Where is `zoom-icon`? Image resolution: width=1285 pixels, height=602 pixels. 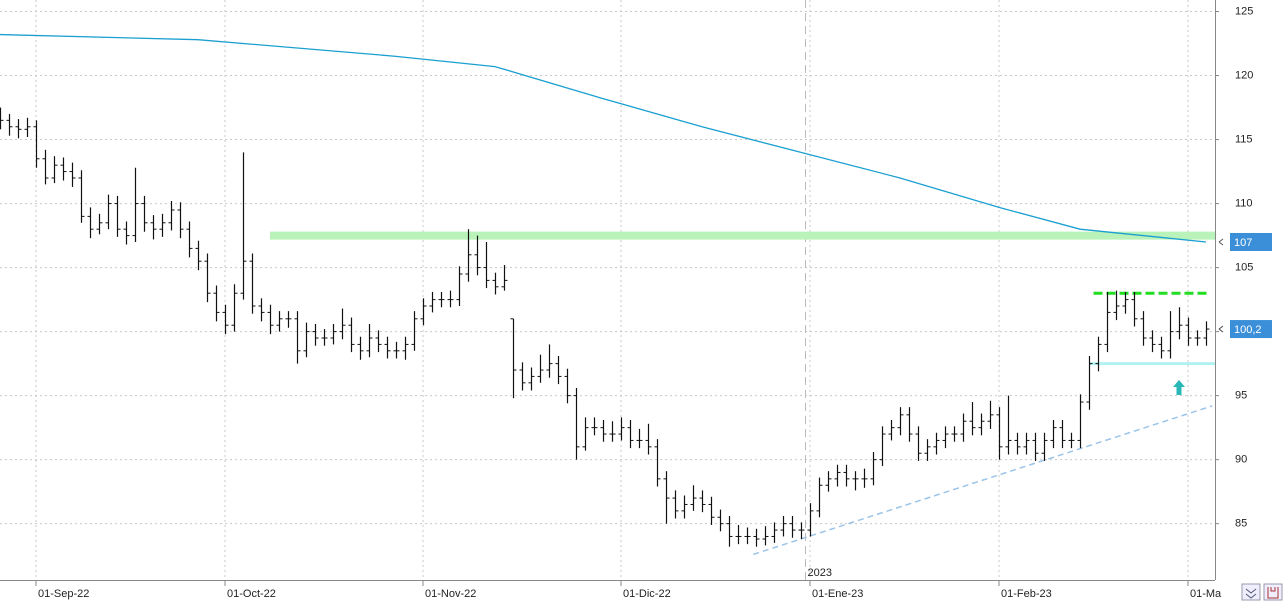
zoom-icon is located at coordinates (1251, 593).